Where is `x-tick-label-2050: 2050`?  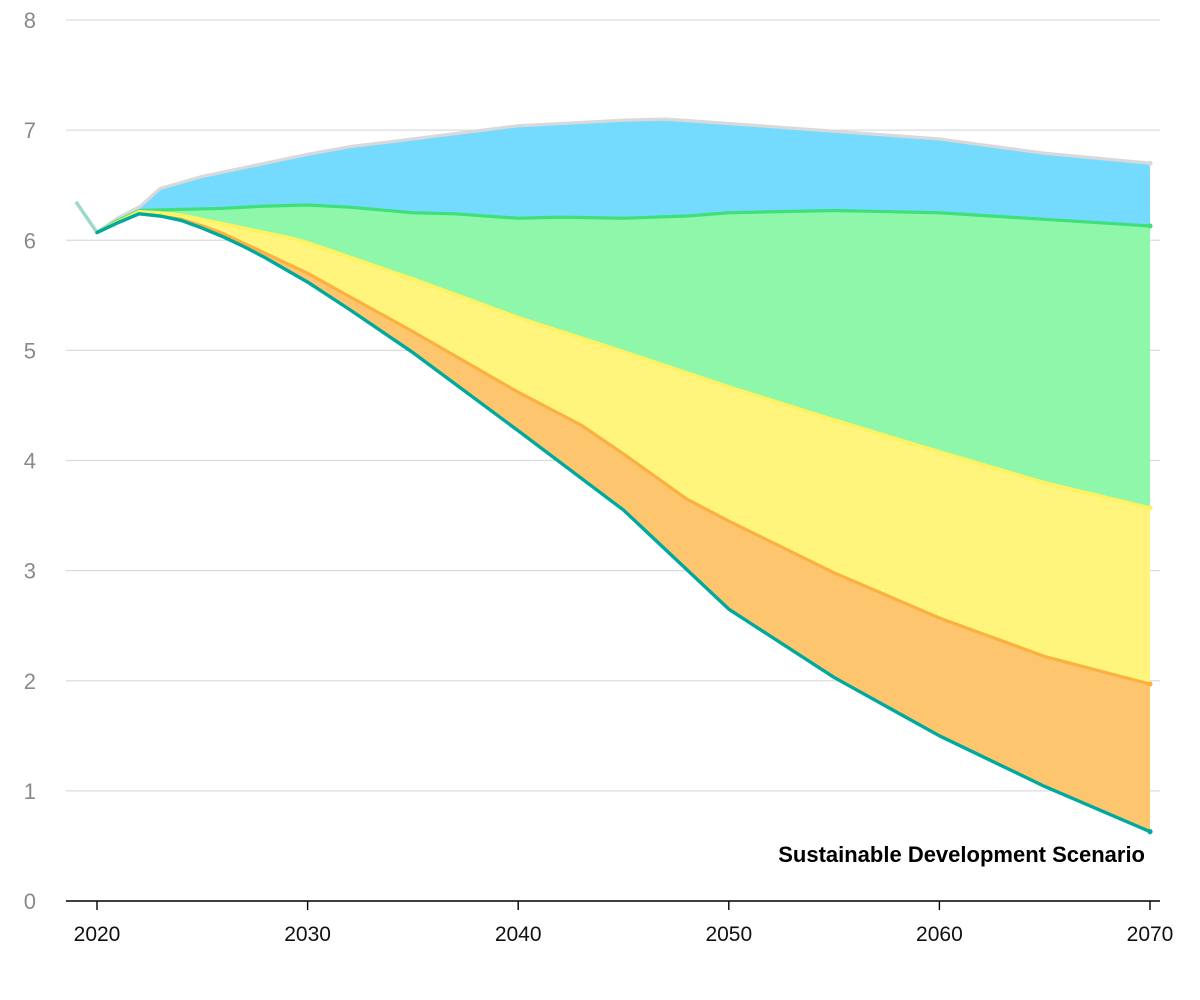
x-tick-label-2050: 2050 is located at coordinates (728, 934).